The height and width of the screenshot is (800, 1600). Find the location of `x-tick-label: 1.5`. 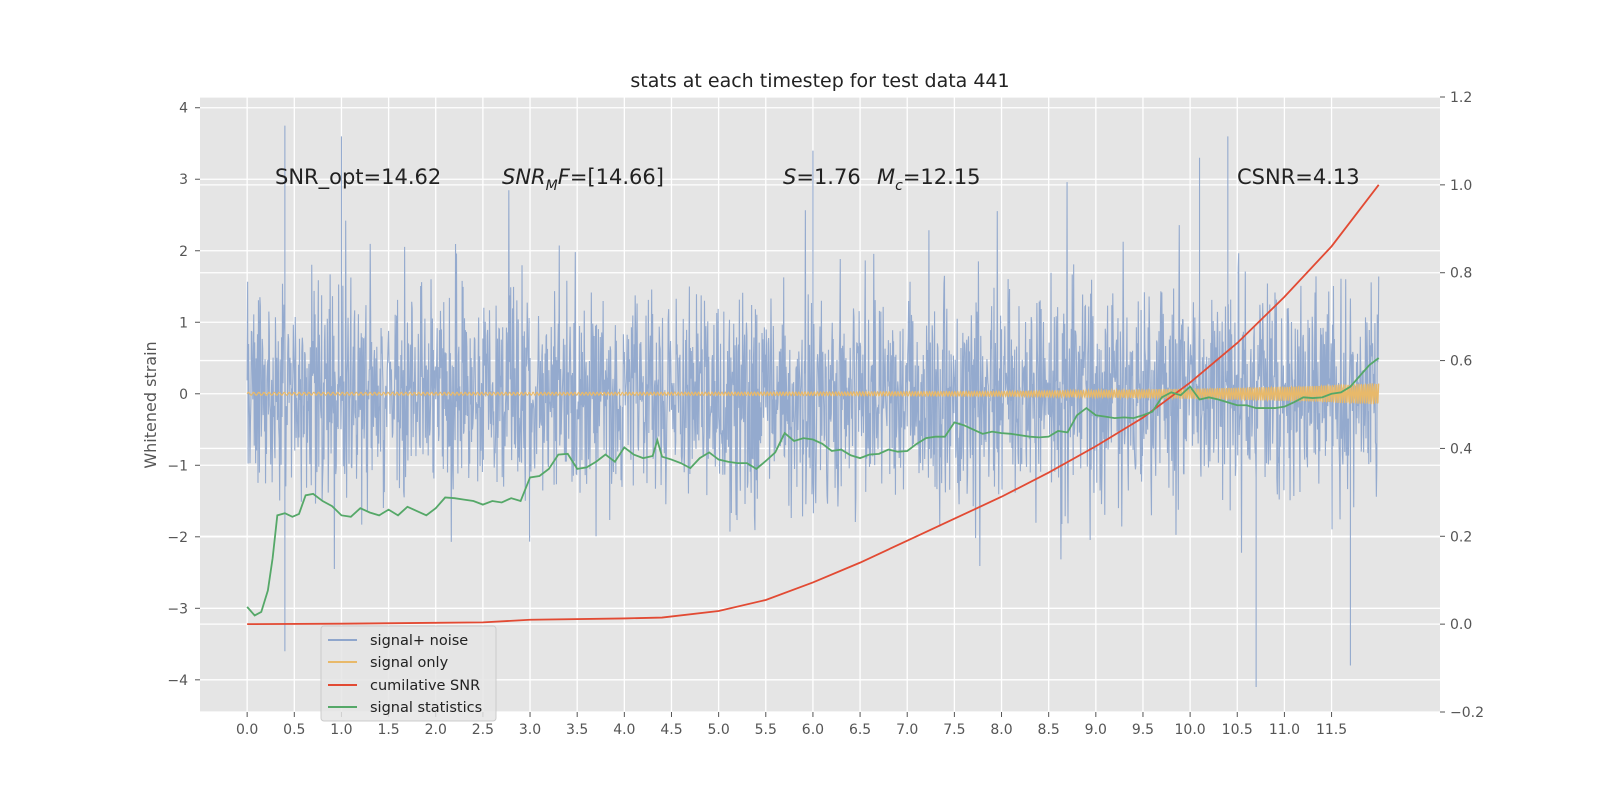

x-tick-label: 1.5 is located at coordinates (388, 730).